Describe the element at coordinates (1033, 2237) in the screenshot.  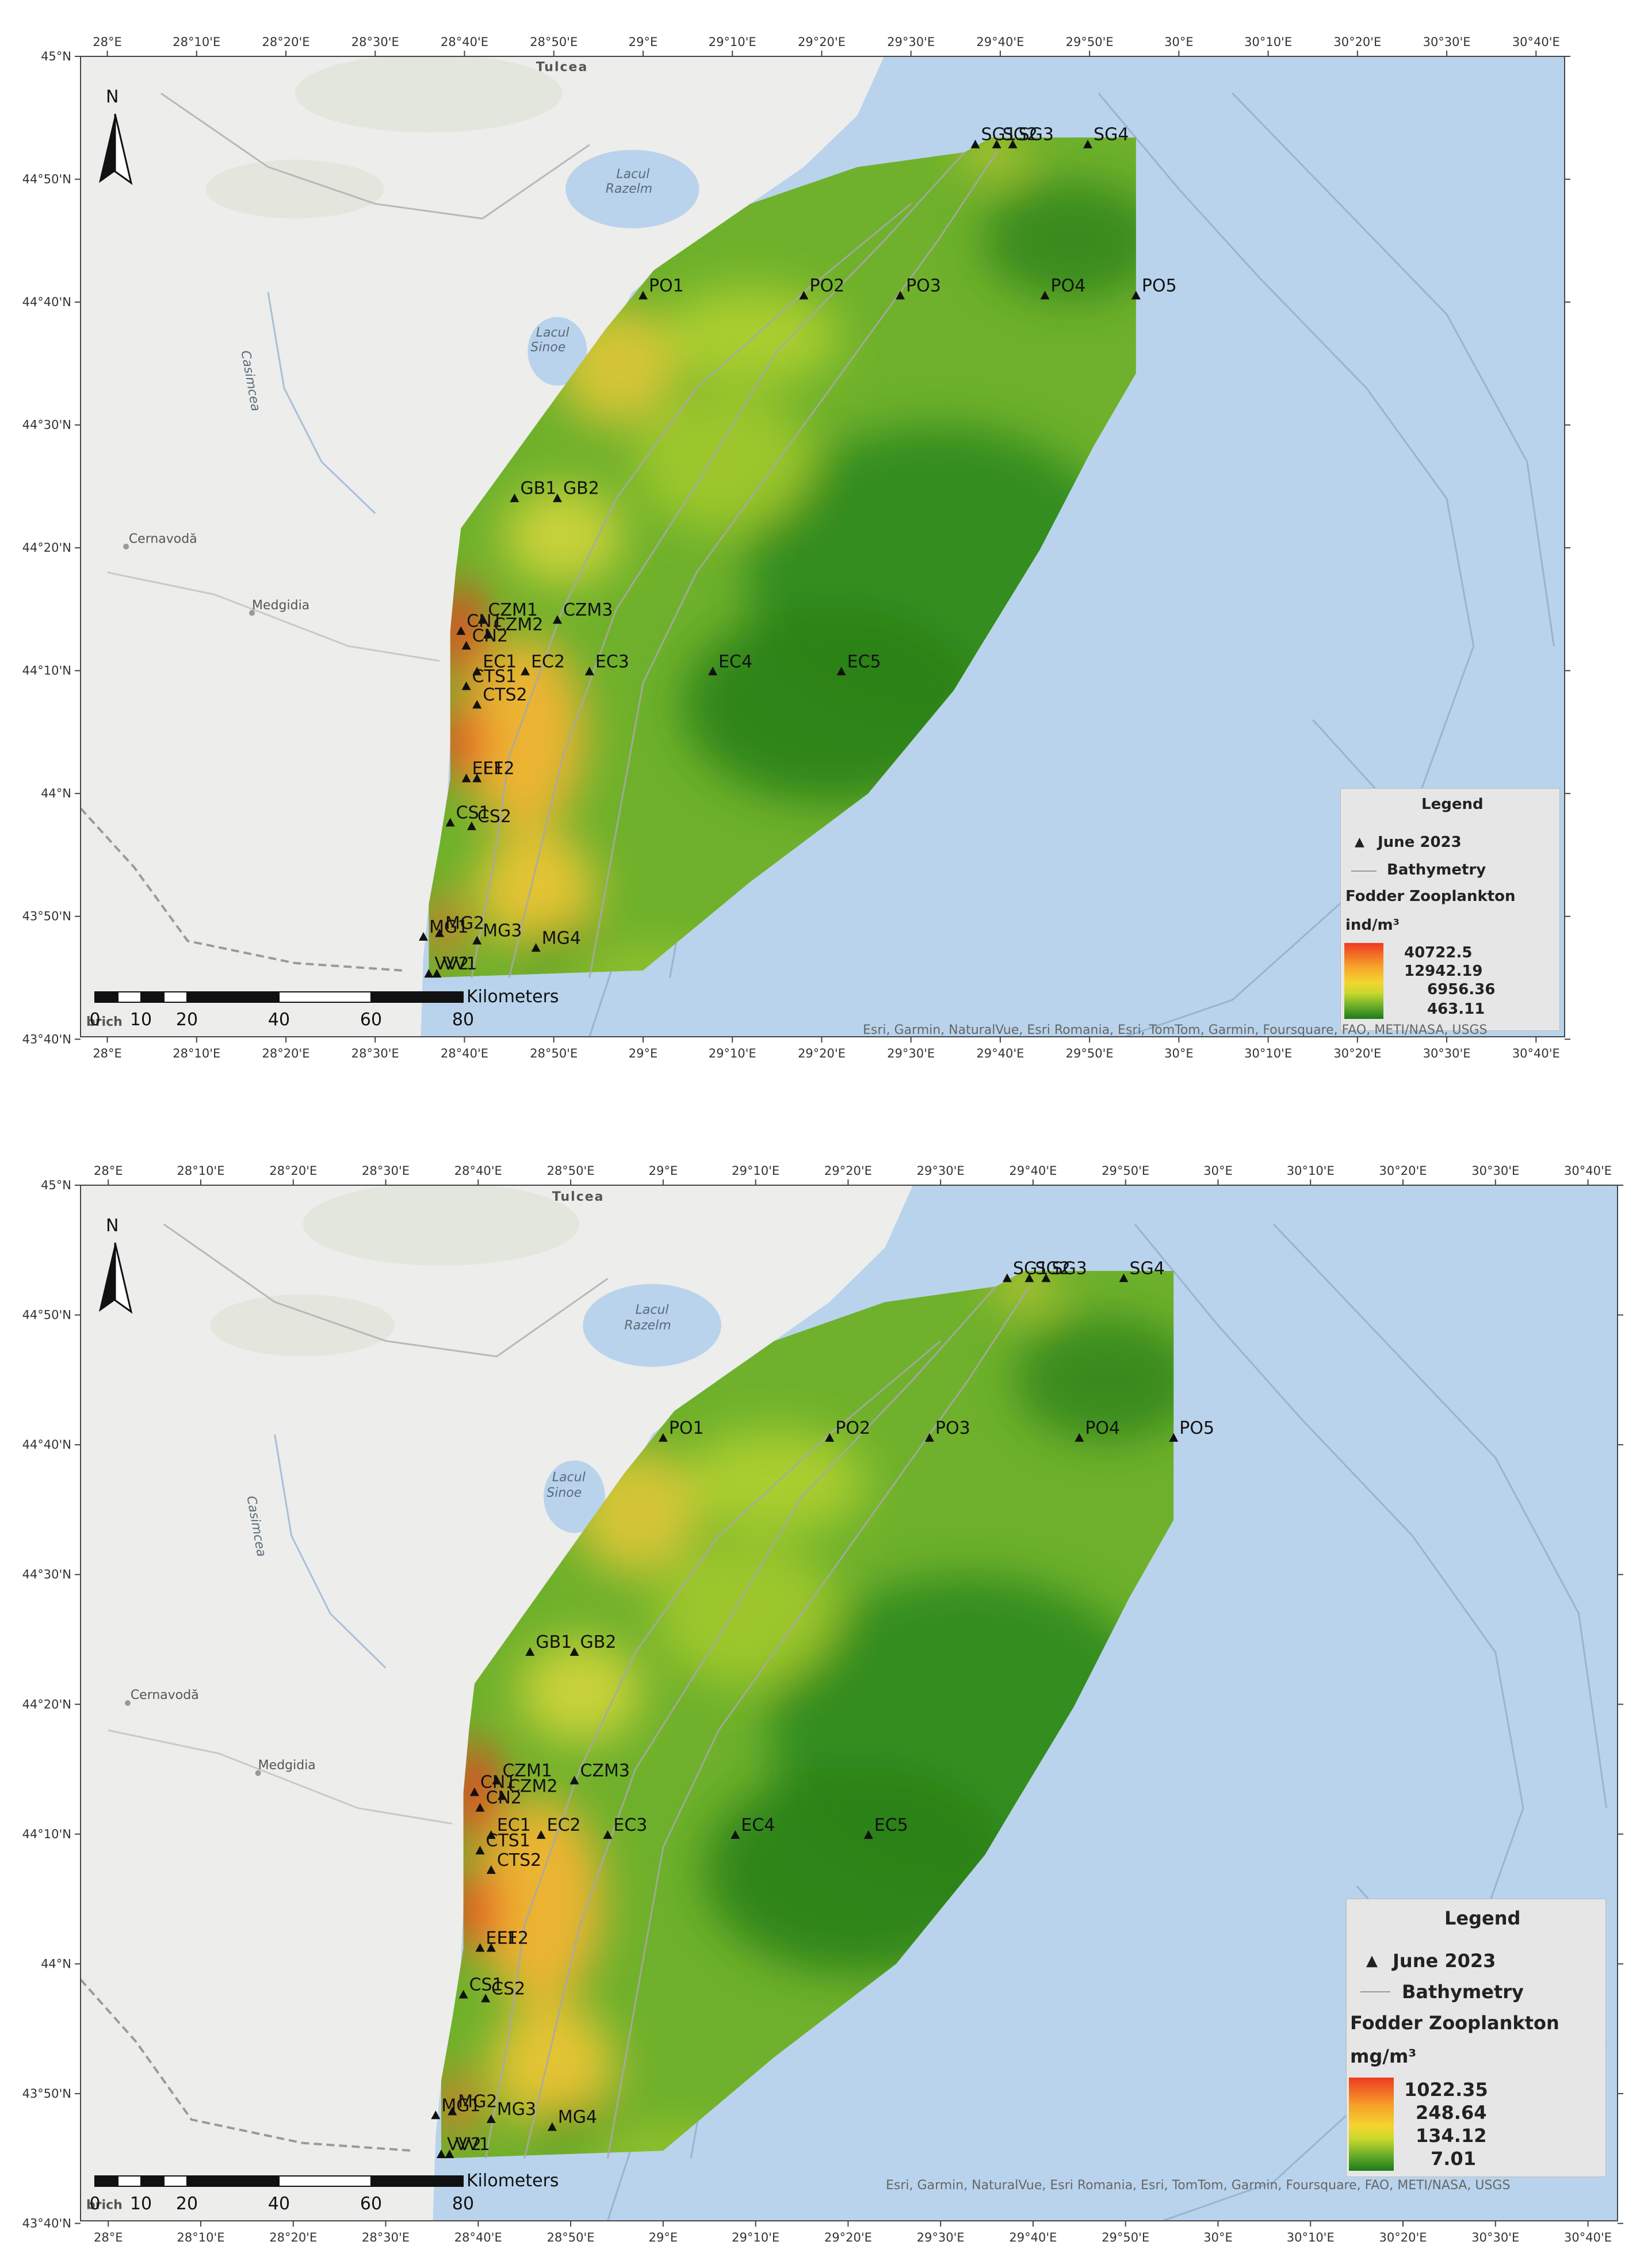
I see `tick-label-lon-bottom: 29°40'E` at that location.